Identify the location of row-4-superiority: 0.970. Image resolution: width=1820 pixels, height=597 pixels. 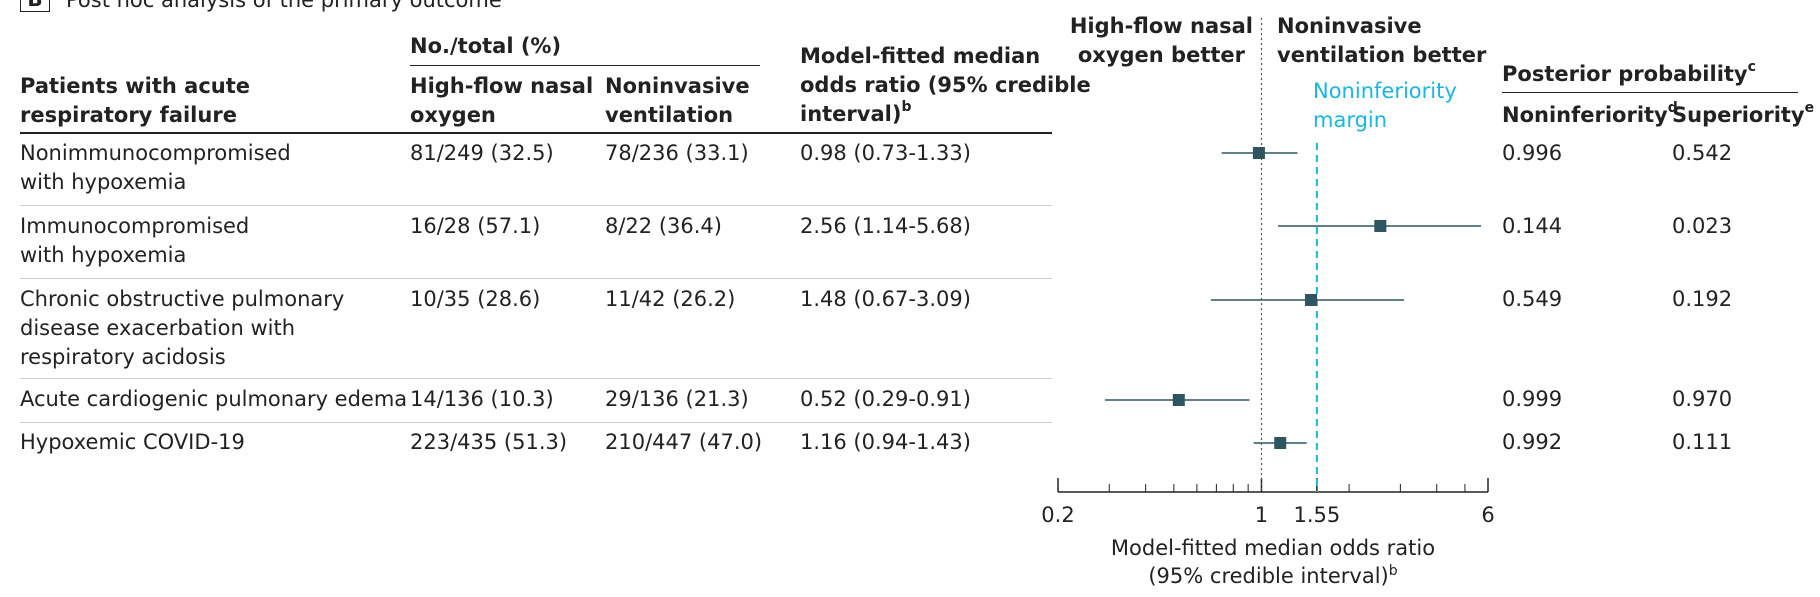
(1702, 399).